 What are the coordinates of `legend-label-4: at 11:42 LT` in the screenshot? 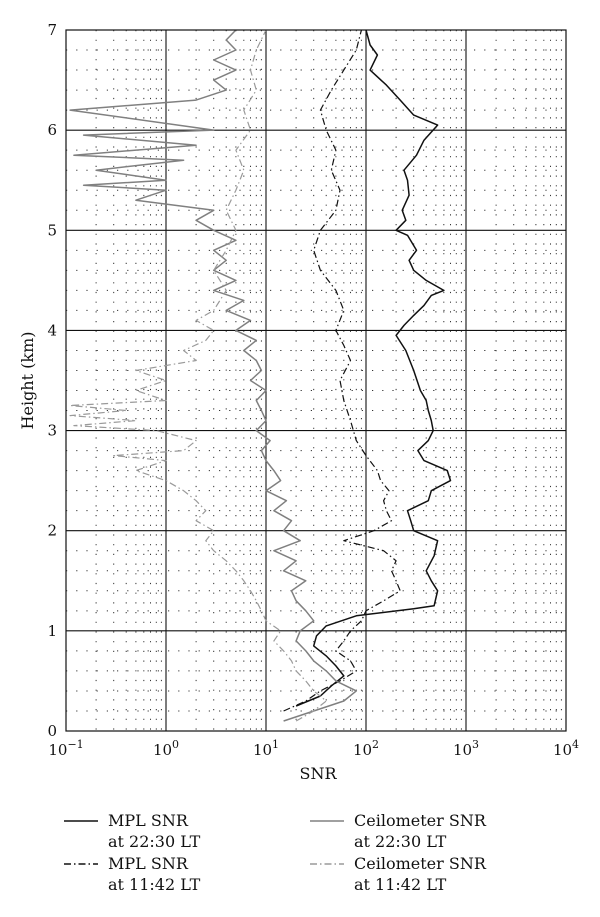 It's located at (400, 884).